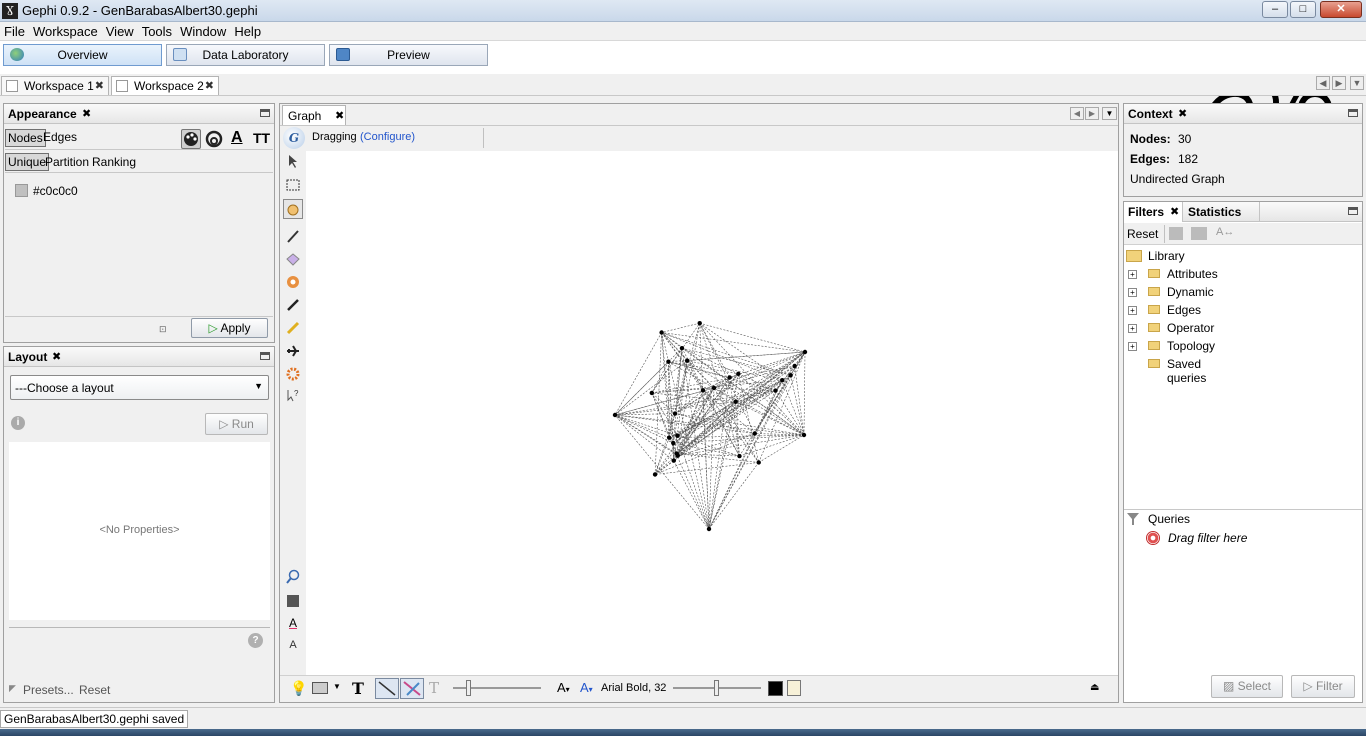 The image size is (1366, 736). Describe the element at coordinates (67, 162) in the screenshot. I see `partition-tab: Partition` at that location.